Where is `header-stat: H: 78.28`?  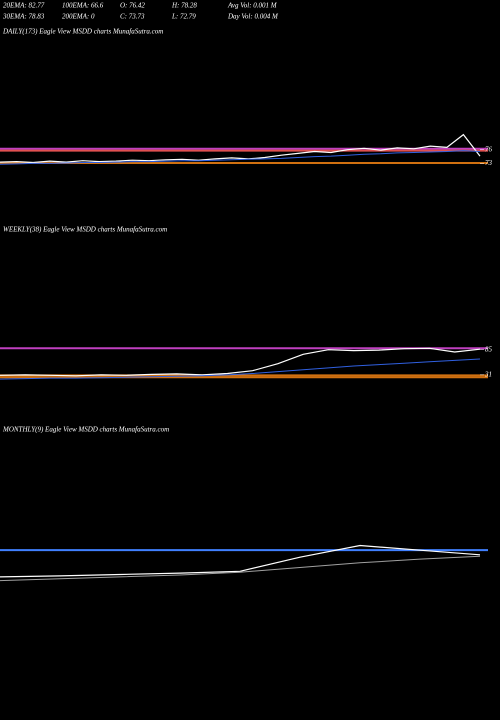 header-stat: H: 78.28 is located at coordinates (184, 6).